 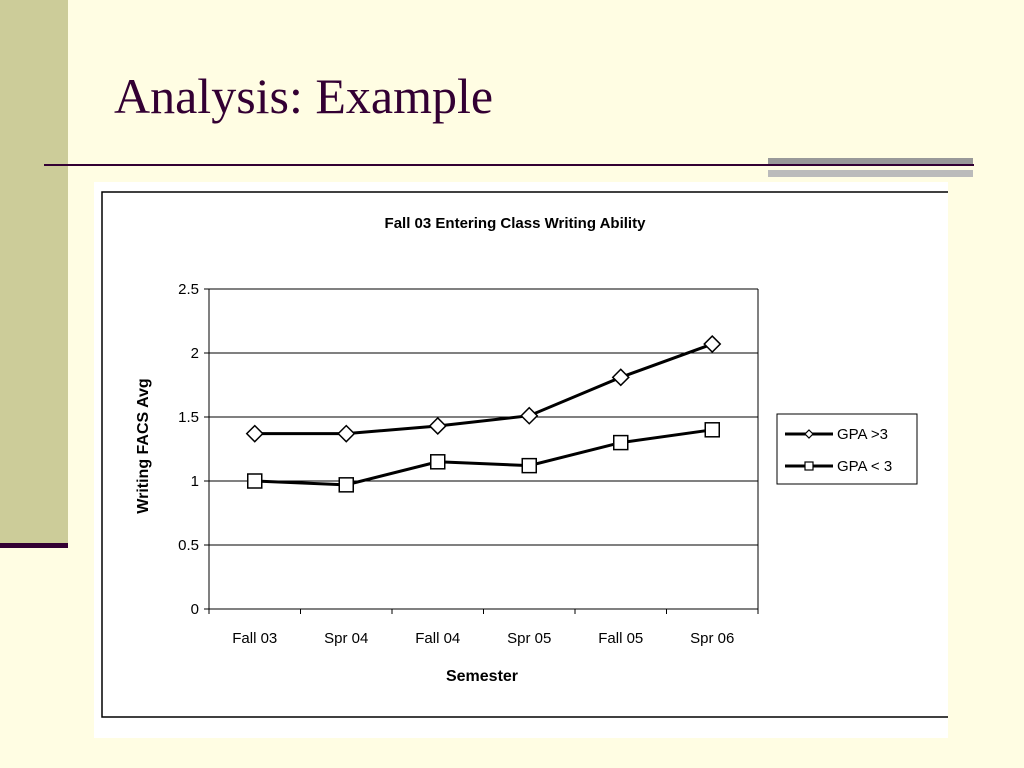 What do you see at coordinates (870, 162) in the screenshot?
I see `title-rule-accent` at bounding box center [870, 162].